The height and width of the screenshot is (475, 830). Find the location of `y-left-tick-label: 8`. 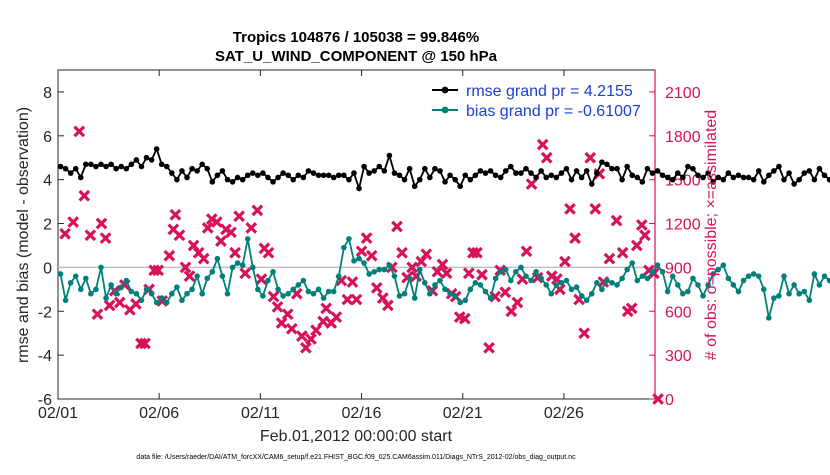

y-left-tick-label: 8 is located at coordinates (47, 93).